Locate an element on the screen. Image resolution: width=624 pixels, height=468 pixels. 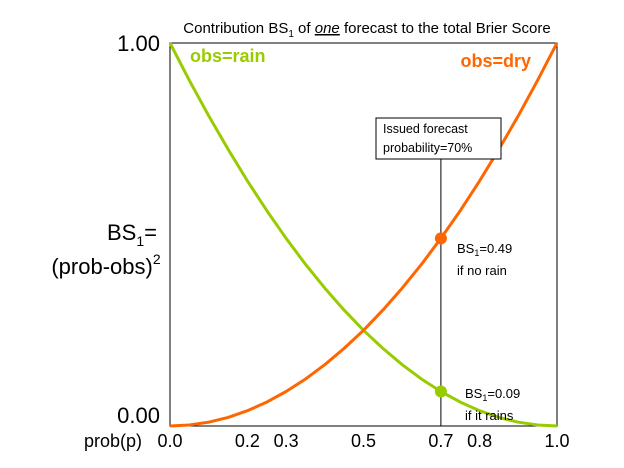
x-tick-label: 0.0 is located at coordinates (169, 441).